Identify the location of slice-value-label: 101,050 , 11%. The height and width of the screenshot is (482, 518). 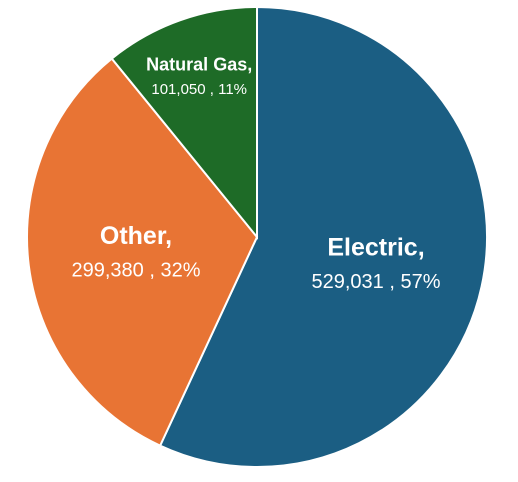
(199, 89).